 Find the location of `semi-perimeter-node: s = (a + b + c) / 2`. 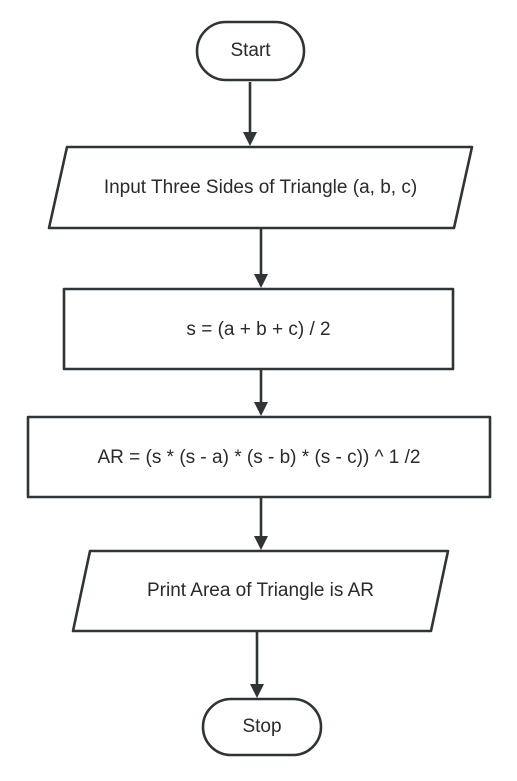

semi-perimeter-node: s = (a + b + c) / 2 is located at coordinates (258, 329).